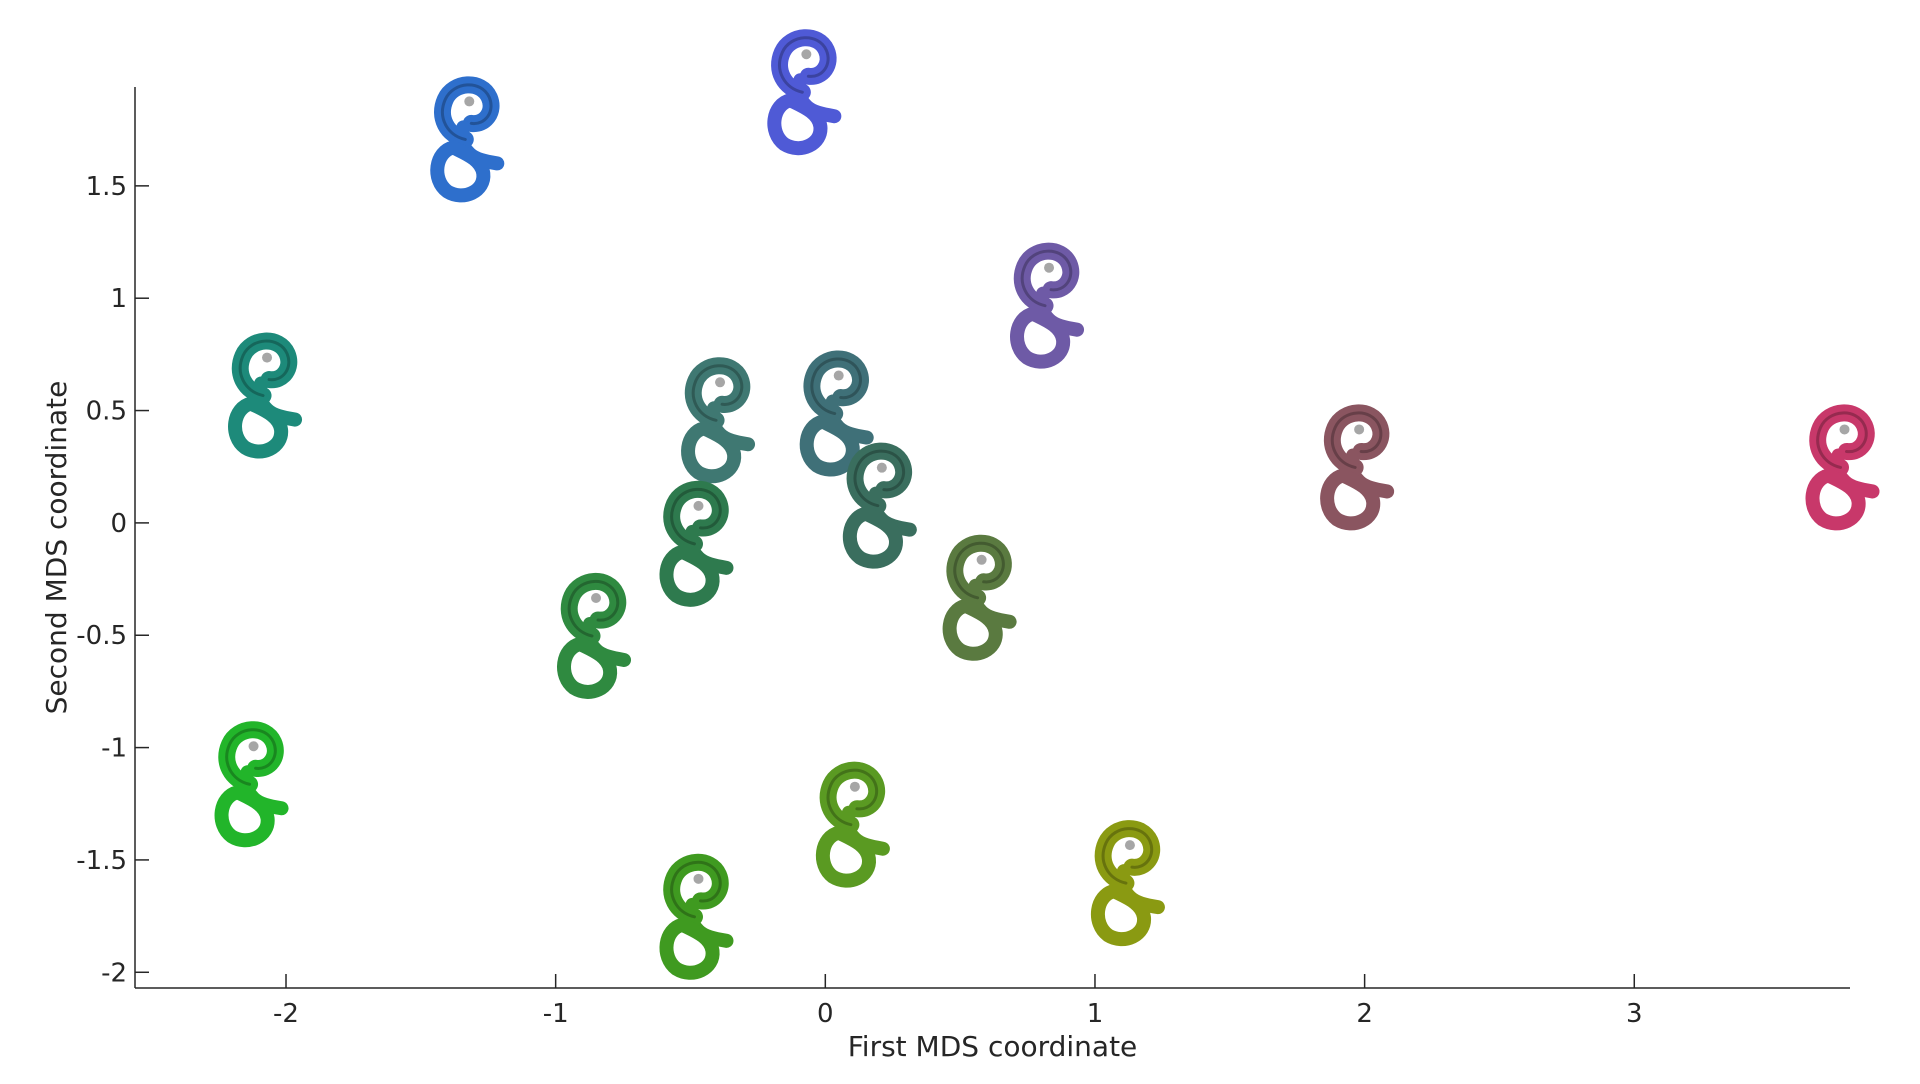 This screenshot has height=1084, width=1920. What do you see at coordinates (118, 524) in the screenshot?
I see `y-tick-label: 0` at bounding box center [118, 524].